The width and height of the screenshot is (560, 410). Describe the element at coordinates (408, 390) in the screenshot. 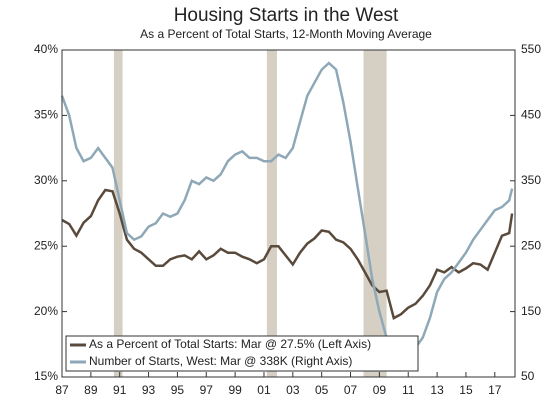

I see `x-tick-label: 11` at that location.